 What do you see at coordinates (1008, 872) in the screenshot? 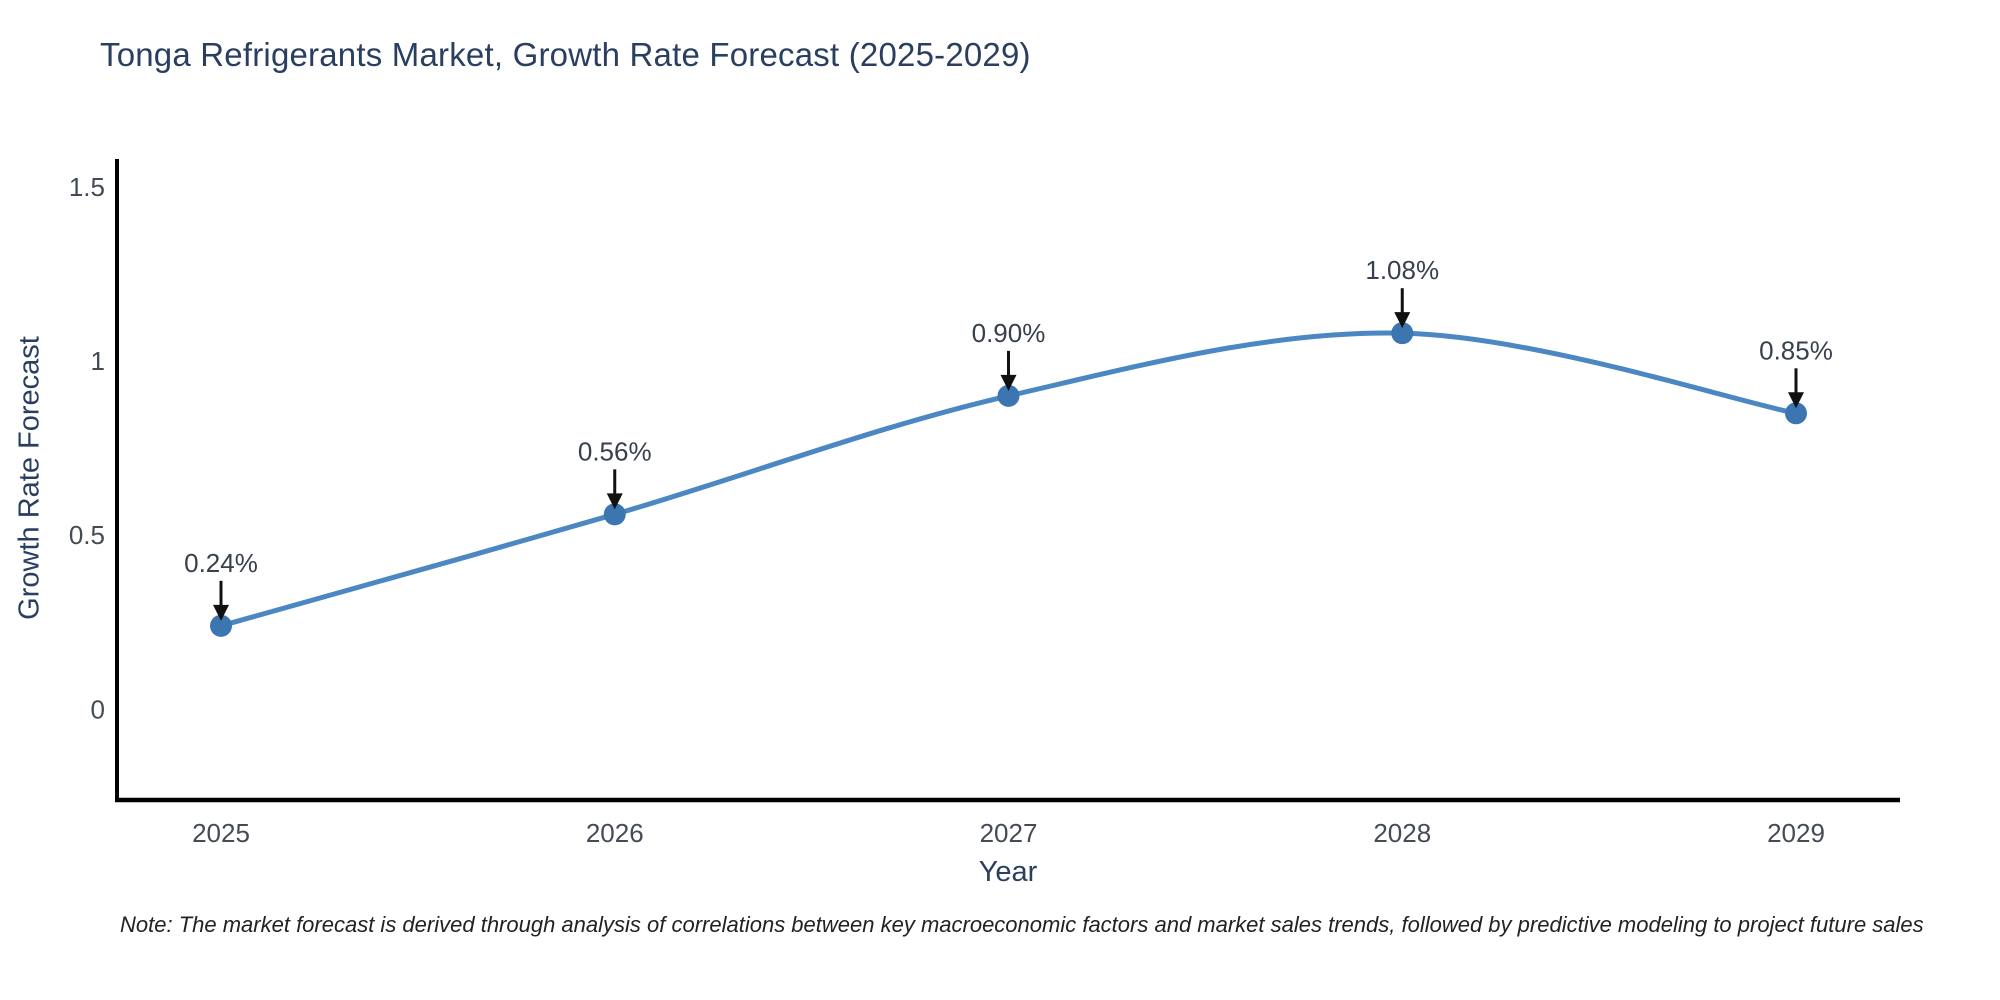
I see `x-axis-title: Year` at bounding box center [1008, 872].